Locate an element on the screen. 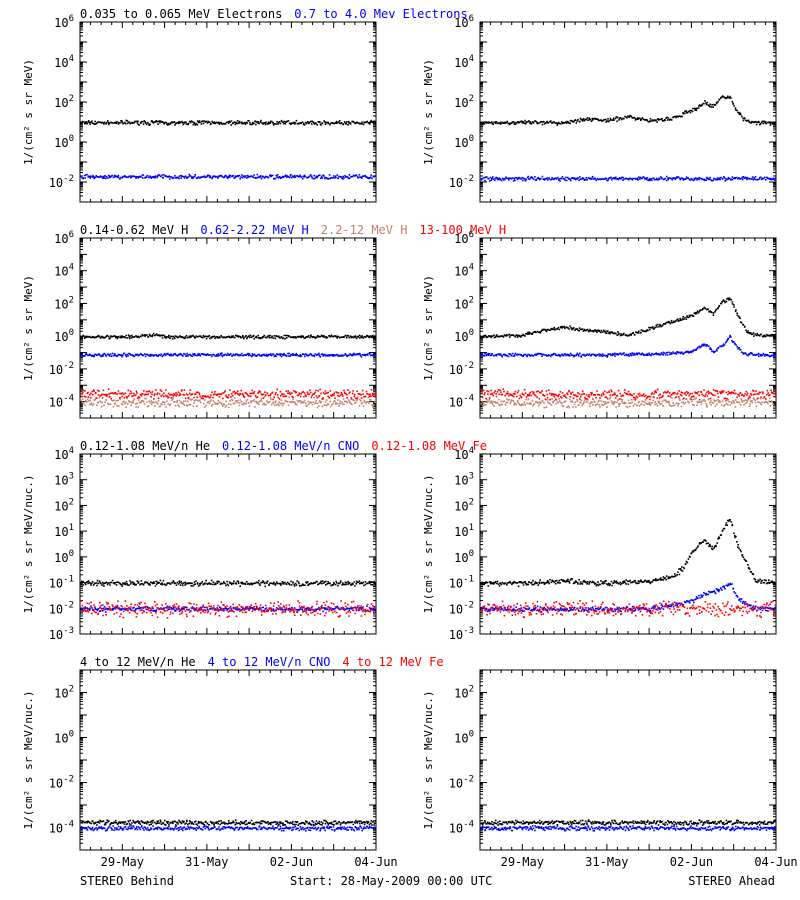 The height and width of the screenshot is (900, 800). y-tick-label: 10⁻¹ is located at coordinates (61, 583).